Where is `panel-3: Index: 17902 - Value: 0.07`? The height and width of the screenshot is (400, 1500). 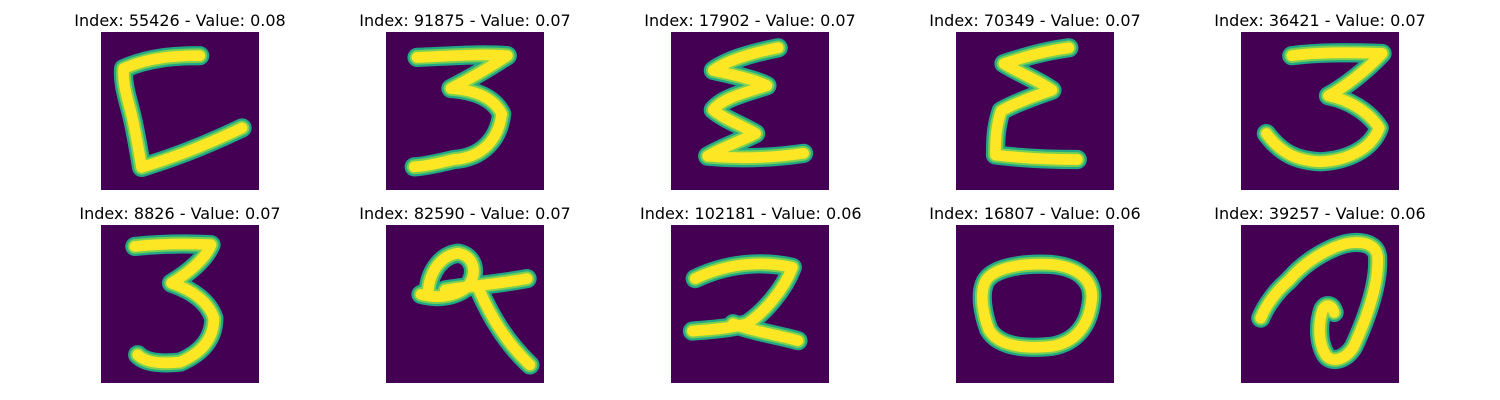
panel-3: Index: 17902 - Value: 0.07 is located at coordinates (750, 100).